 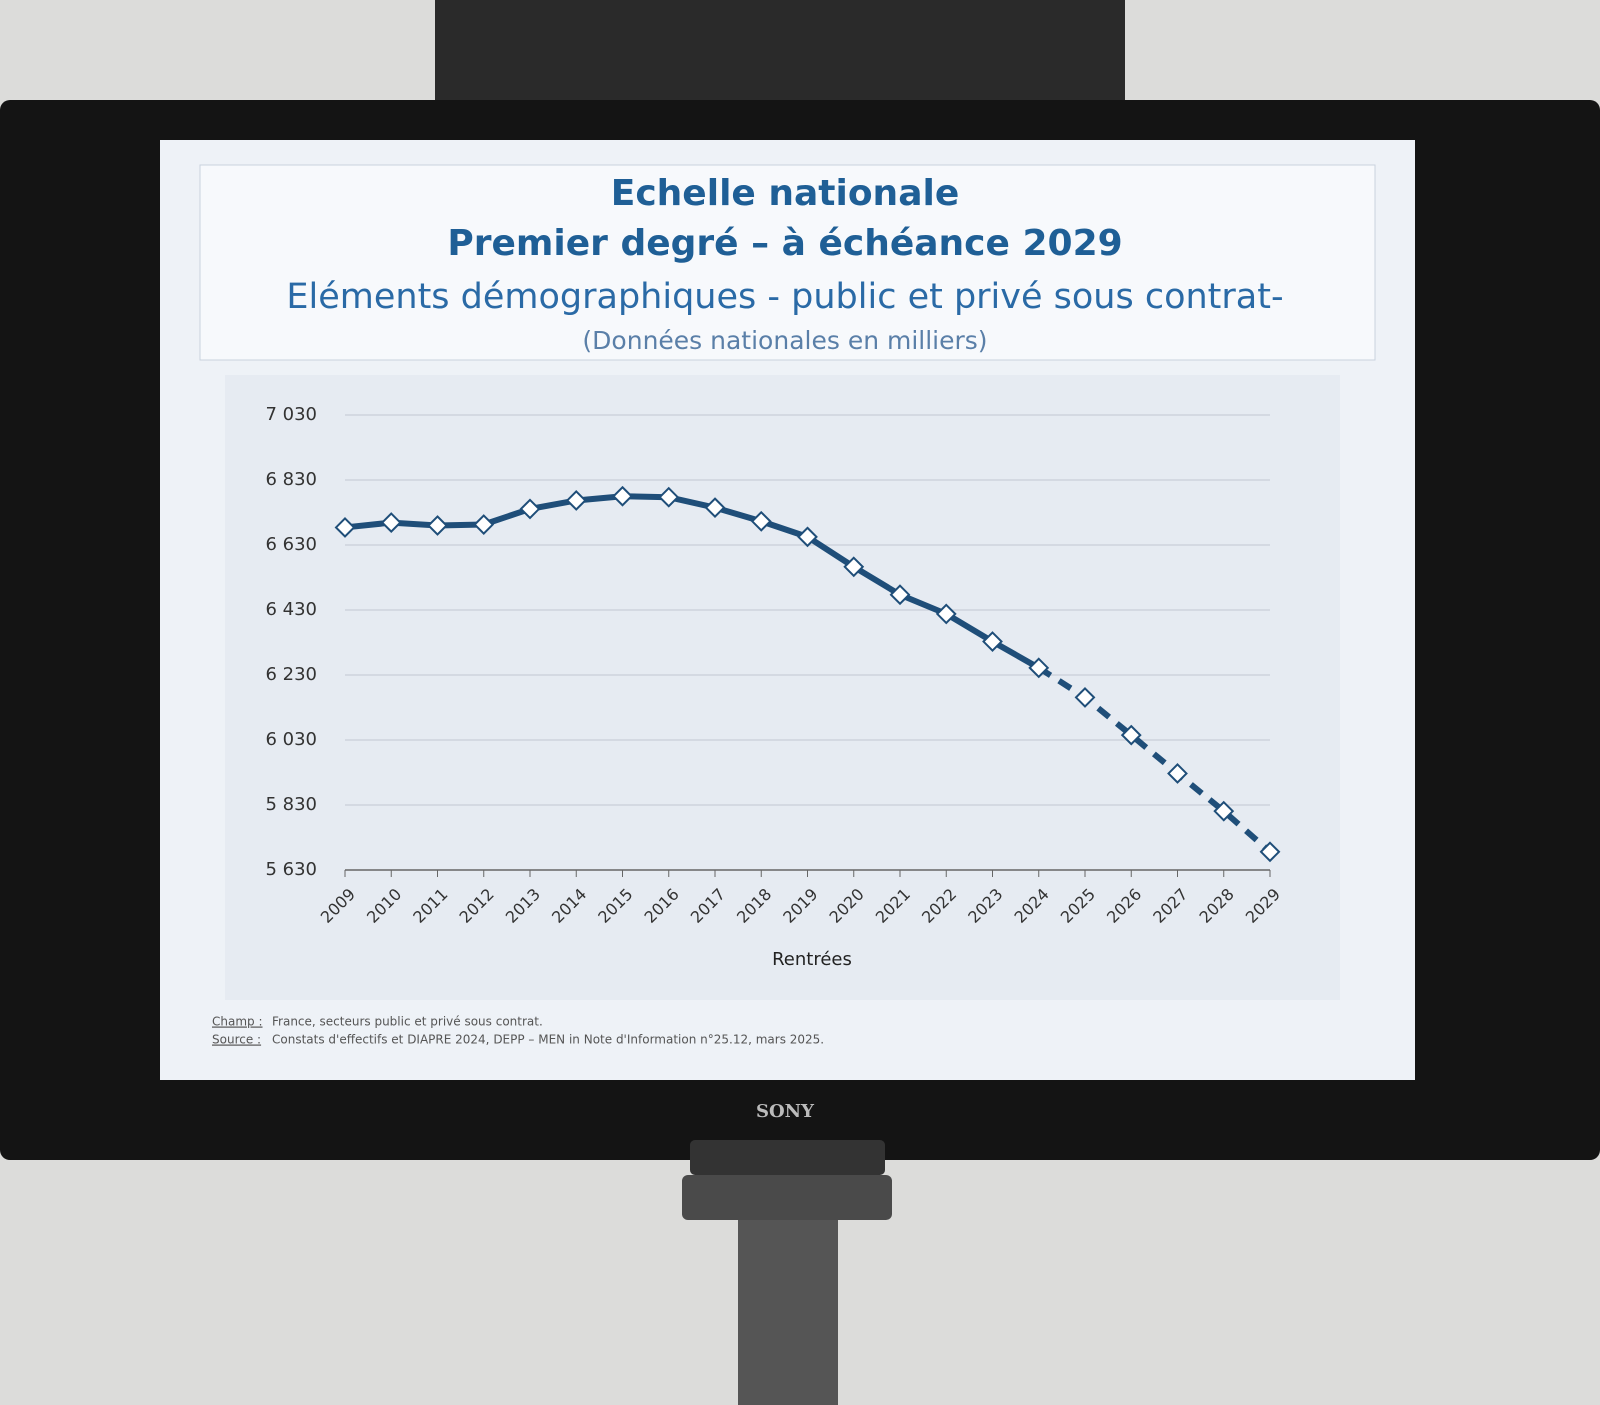 I want to click on note-key: Source :, so click(x=236, y=1040).